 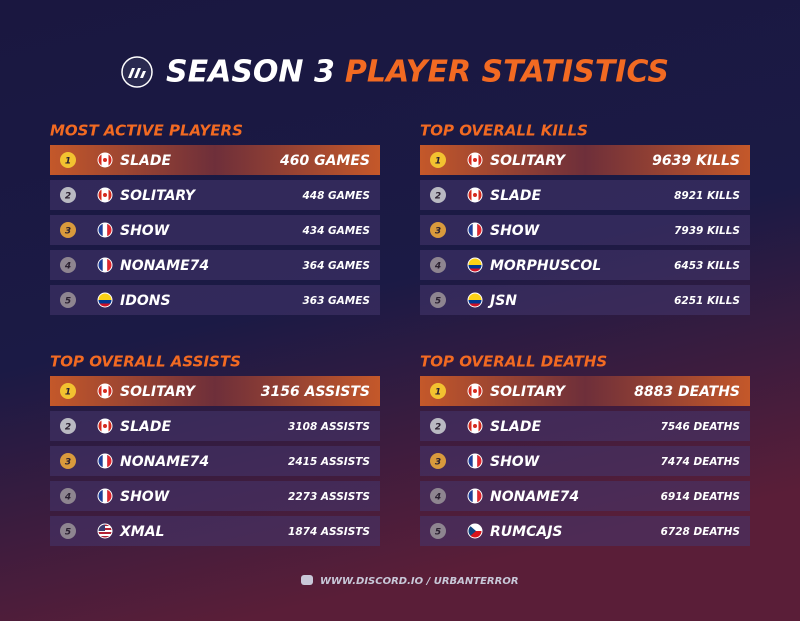 What do you see at coordinates (707, 266) in the screenshot?
I see `stat: 6453 KILLS` at bounding box center [707, 266].